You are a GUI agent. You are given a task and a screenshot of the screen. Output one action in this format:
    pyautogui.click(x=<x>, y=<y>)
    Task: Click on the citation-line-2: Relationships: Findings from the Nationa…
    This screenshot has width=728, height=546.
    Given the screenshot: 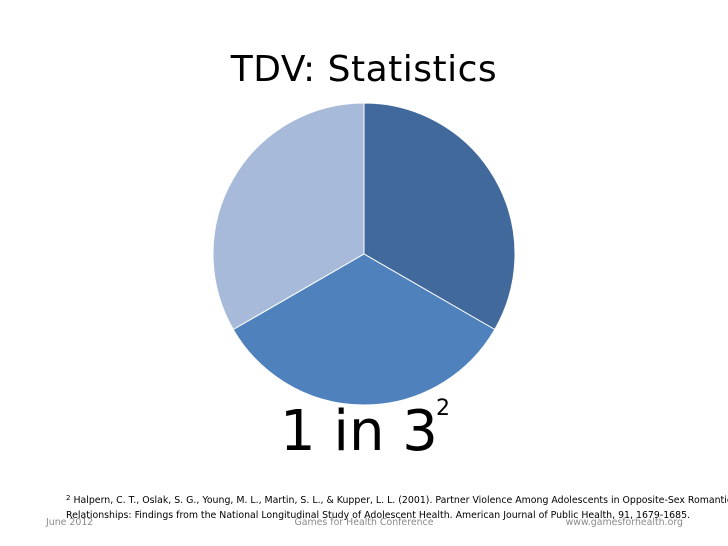 What is the action you would take?
    pyautogui.click(x=378, y=515)
    